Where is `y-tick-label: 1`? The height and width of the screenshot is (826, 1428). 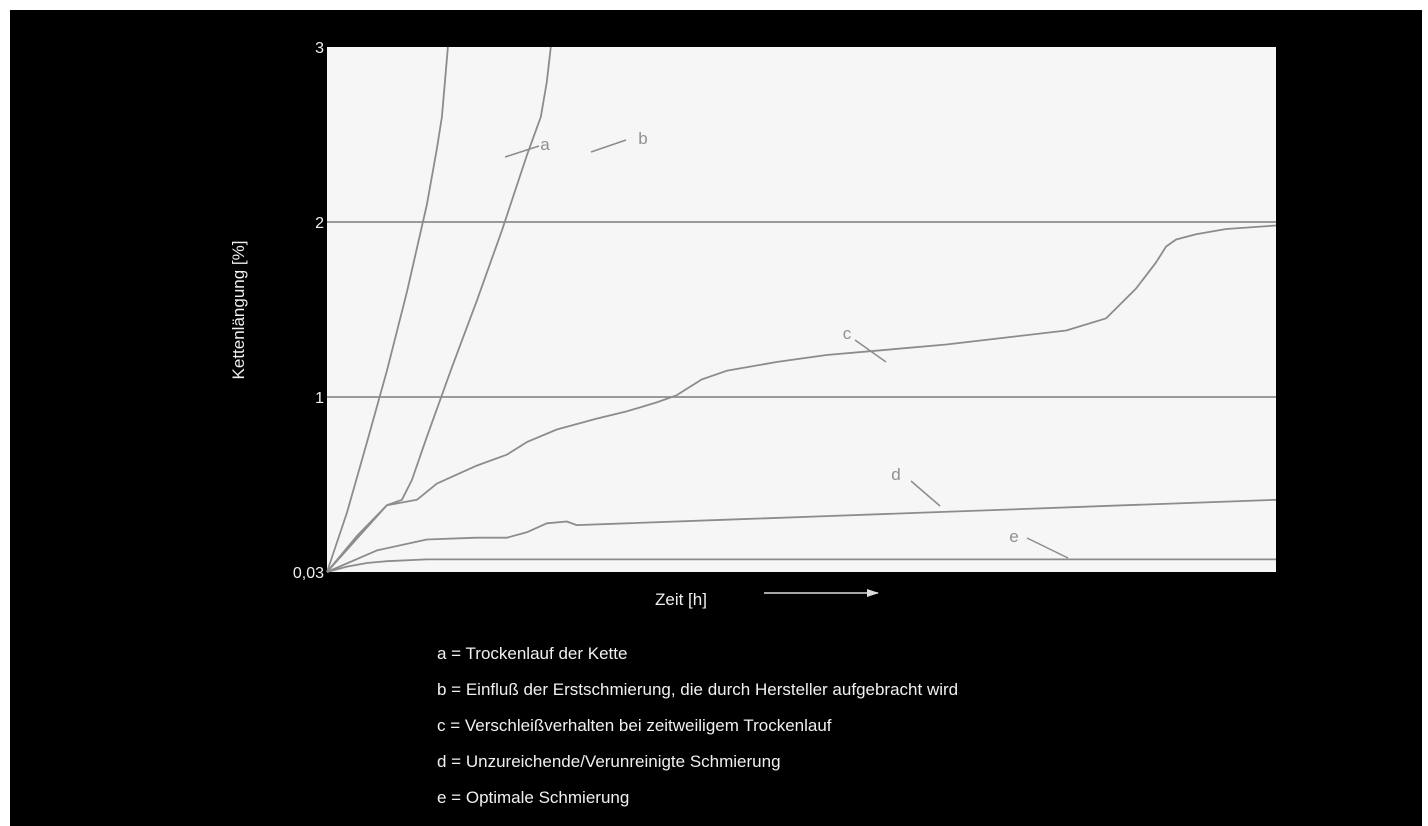
y-tick-label: 1 is located at coordinates (319, 398).